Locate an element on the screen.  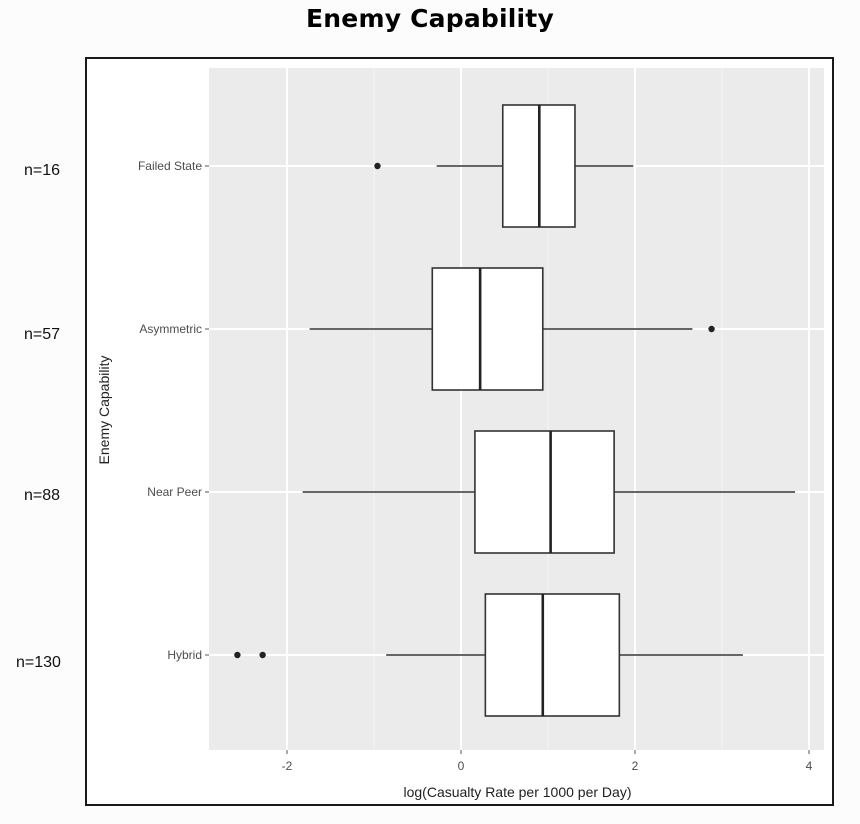
group-count-label: n=57 is located at coordinates (42, 334).